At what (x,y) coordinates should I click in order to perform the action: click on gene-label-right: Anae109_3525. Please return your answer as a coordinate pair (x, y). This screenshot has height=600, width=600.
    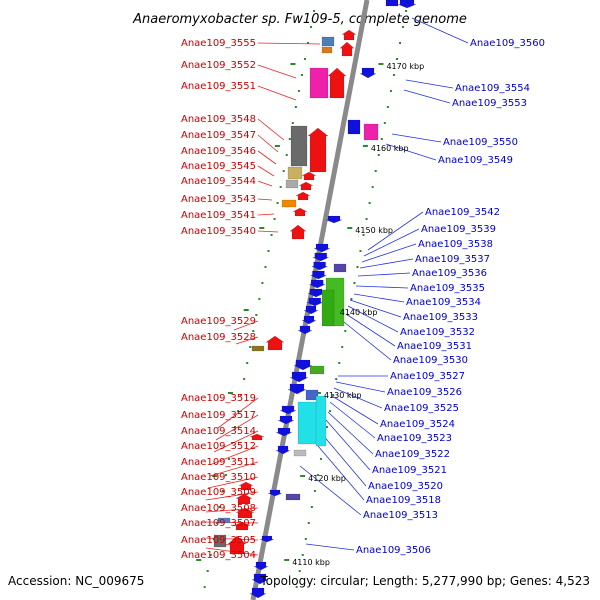
    Looking at the image, I should click on (421, 408).